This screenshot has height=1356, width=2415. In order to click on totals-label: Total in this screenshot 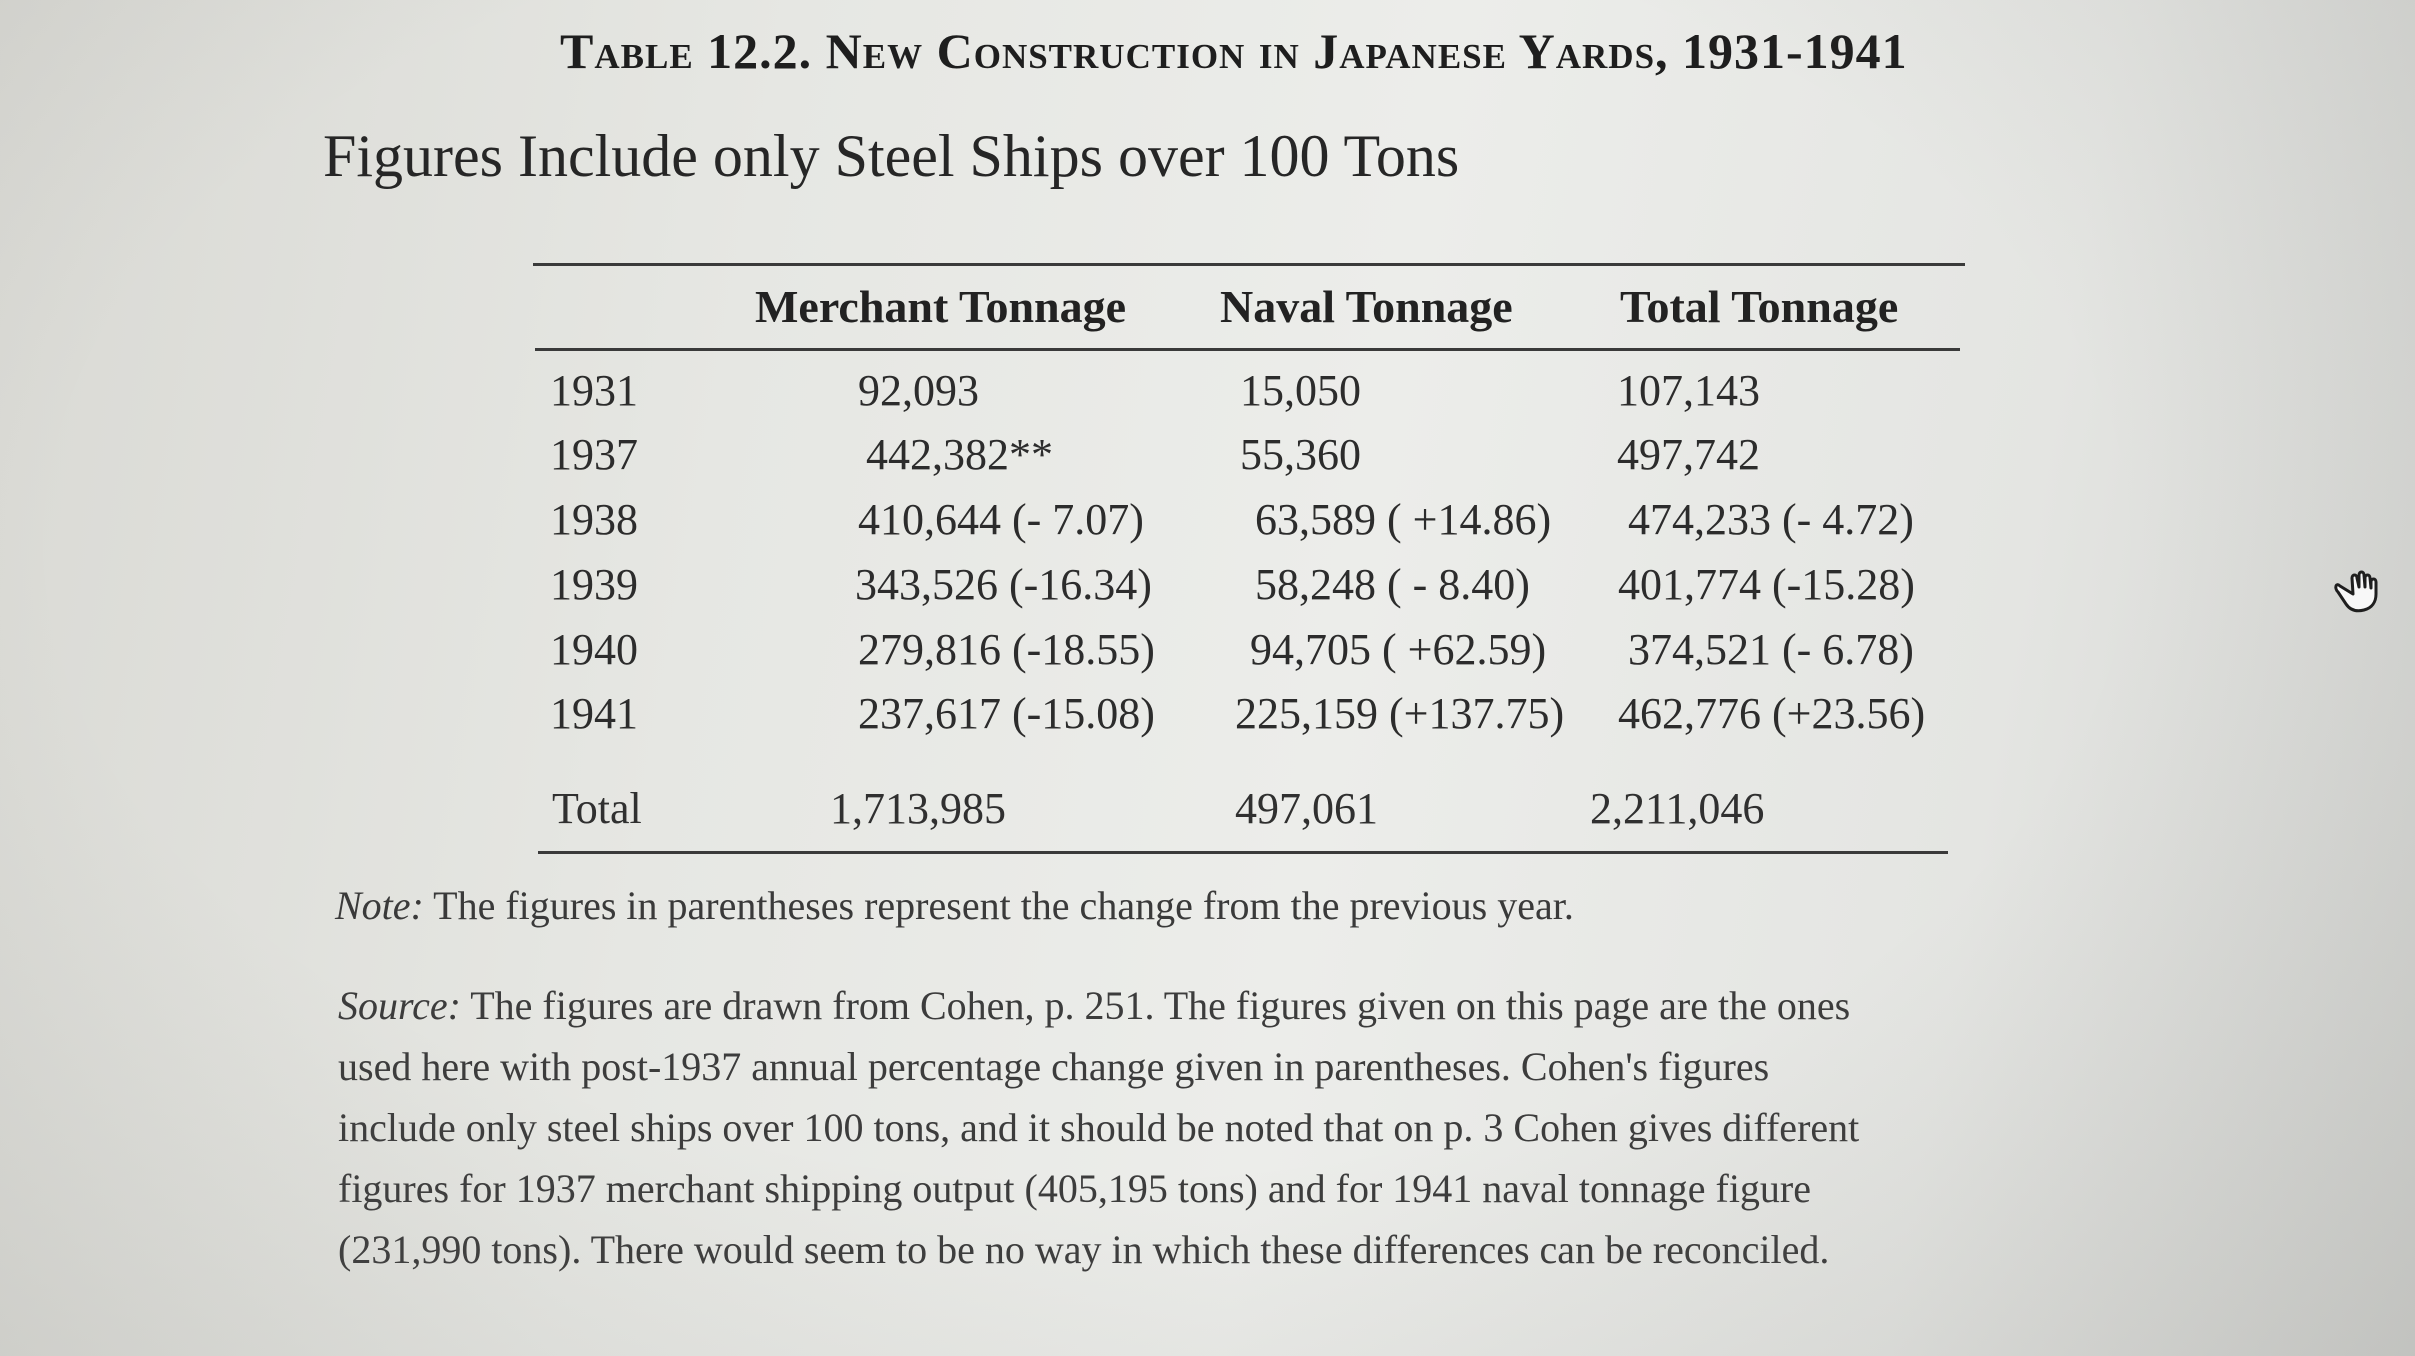, I will do `click(597, 808)`.